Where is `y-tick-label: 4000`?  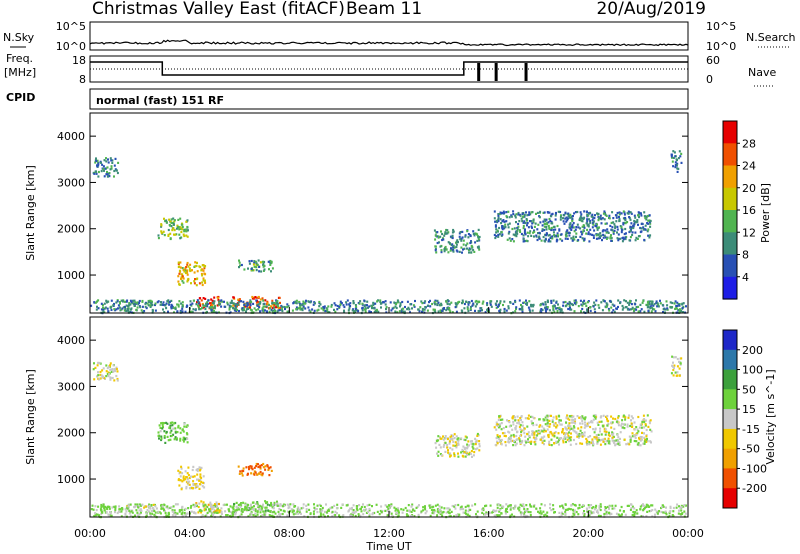 y-tick-label: 4000 is located at coordinates (71, 340).